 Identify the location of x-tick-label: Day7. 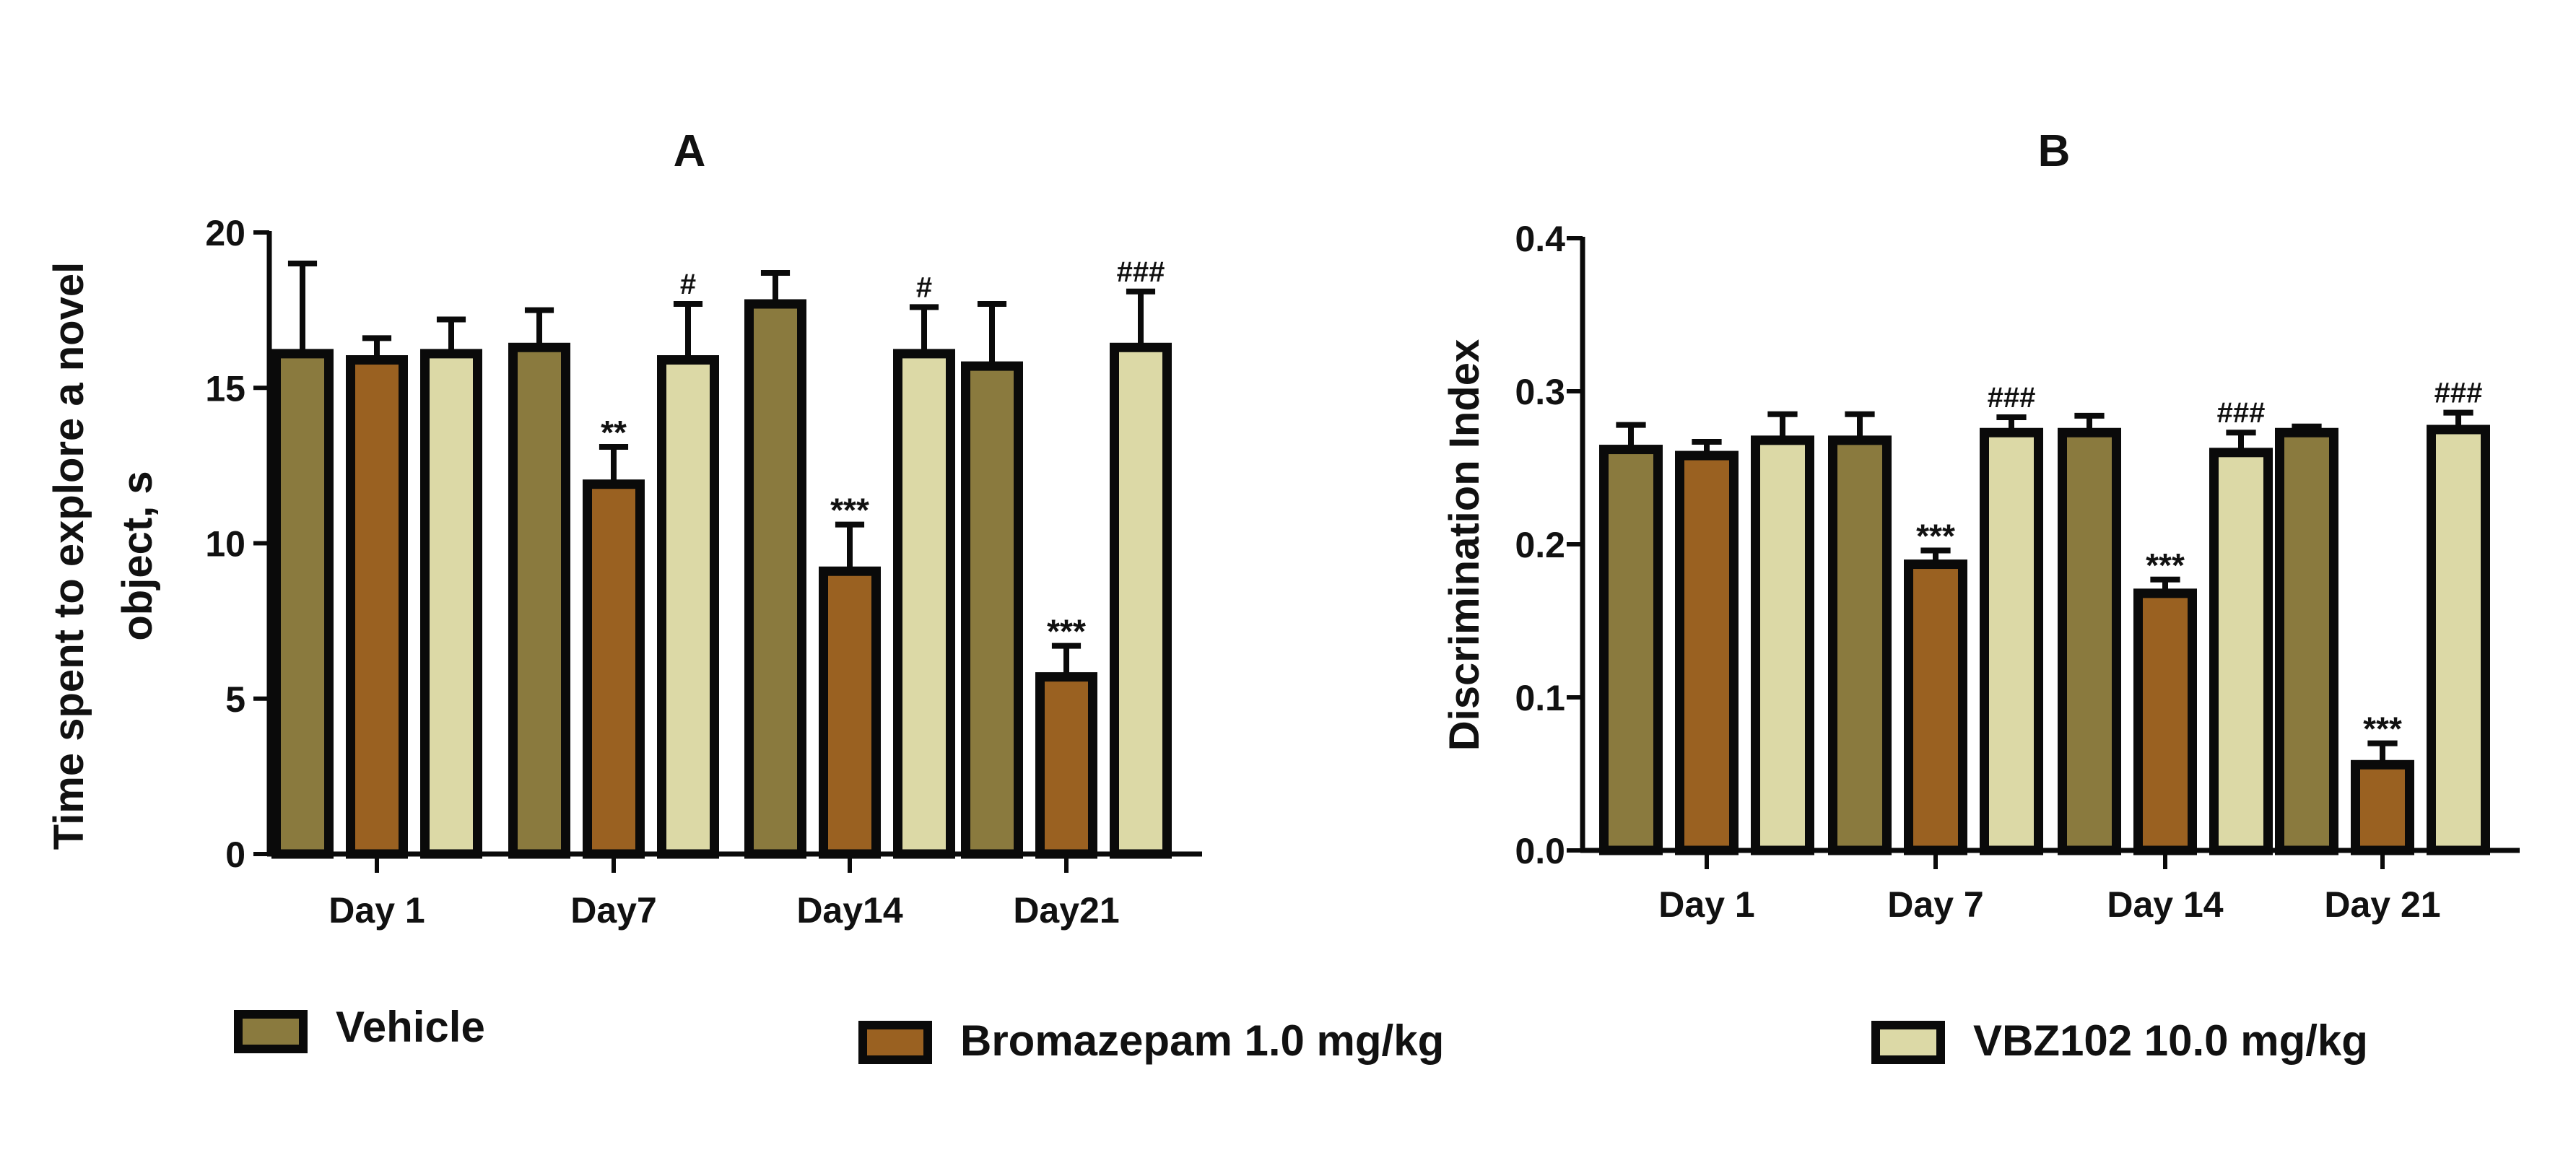
(613, 911).